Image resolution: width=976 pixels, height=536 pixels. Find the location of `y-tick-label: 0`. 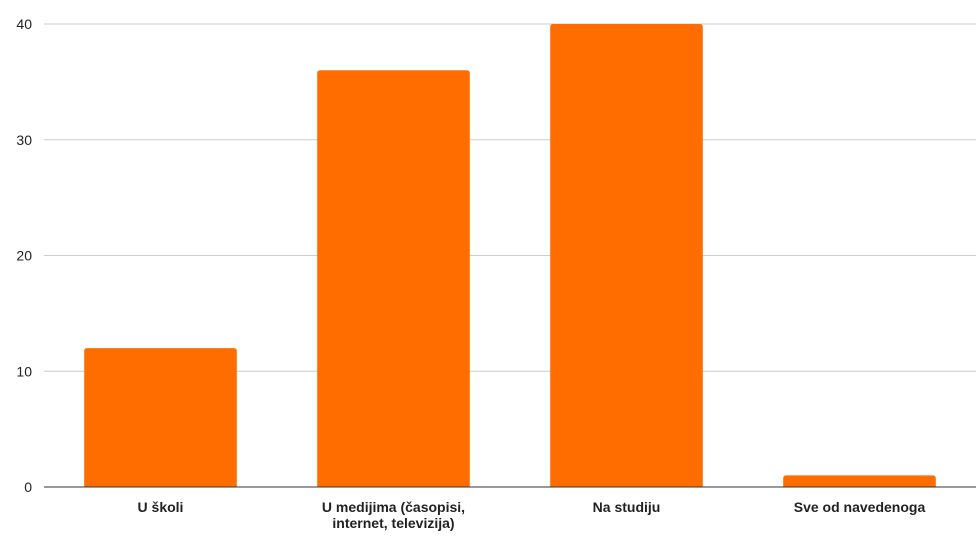

y-tick-label: 0 is located at coordinates (28, 487).